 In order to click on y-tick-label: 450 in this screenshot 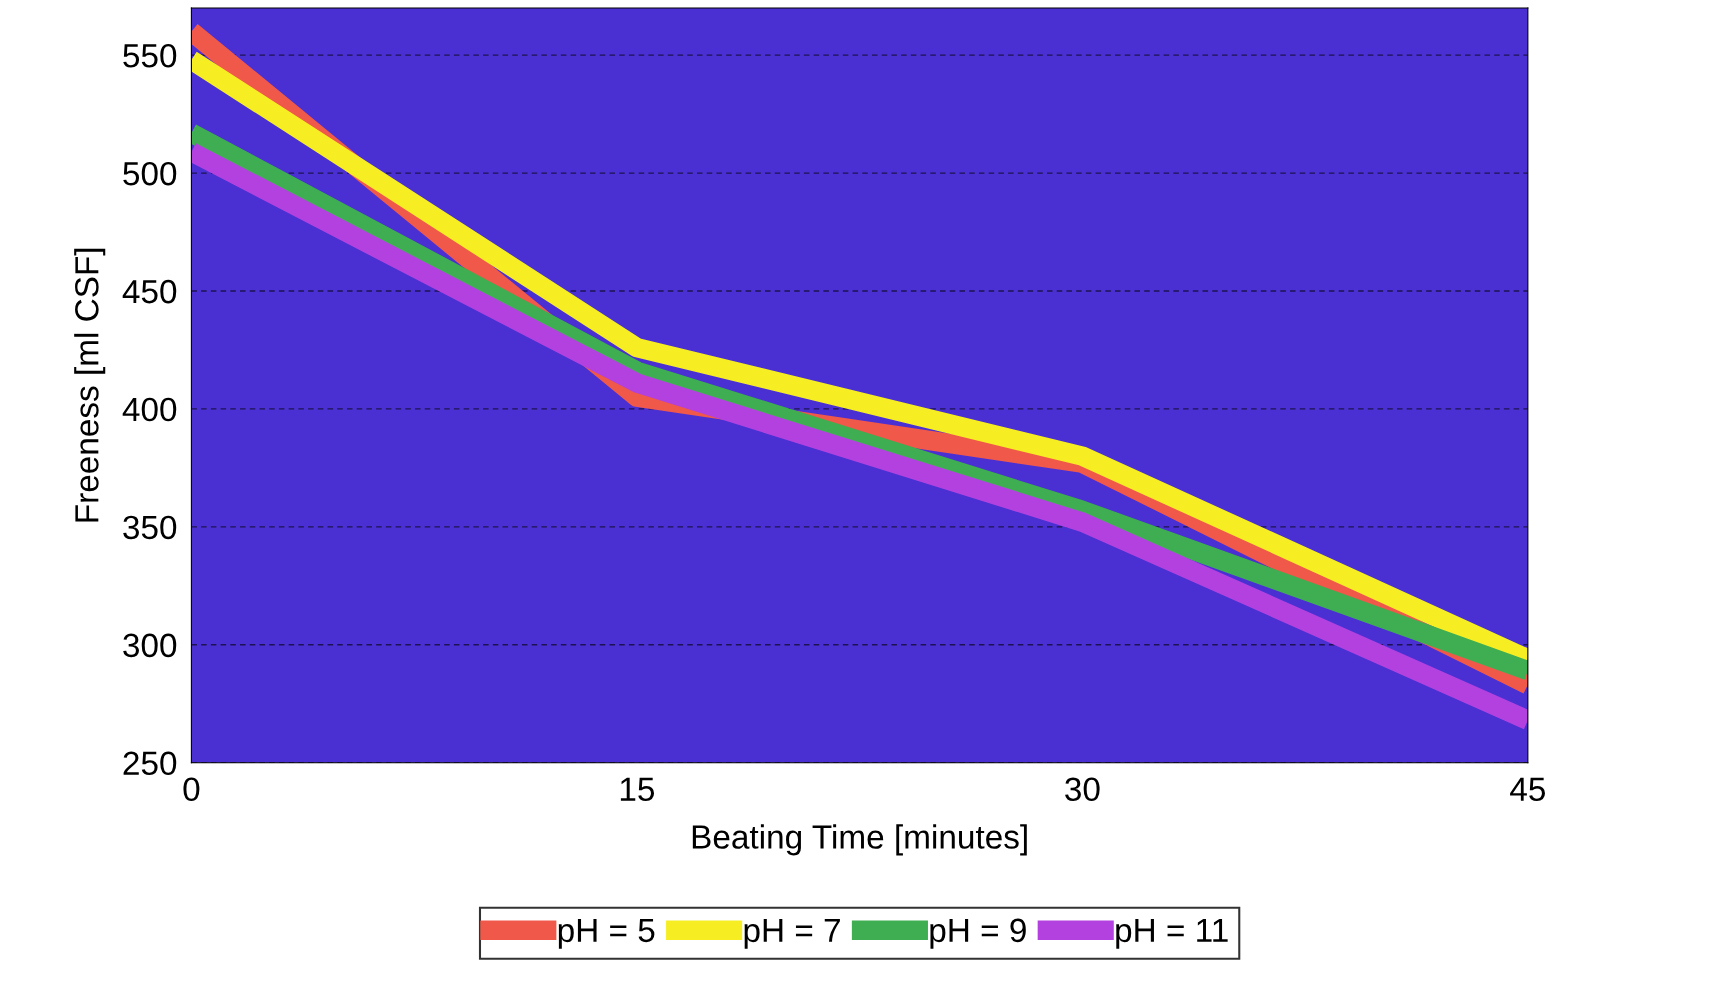, I will do `click(149, 291)`.